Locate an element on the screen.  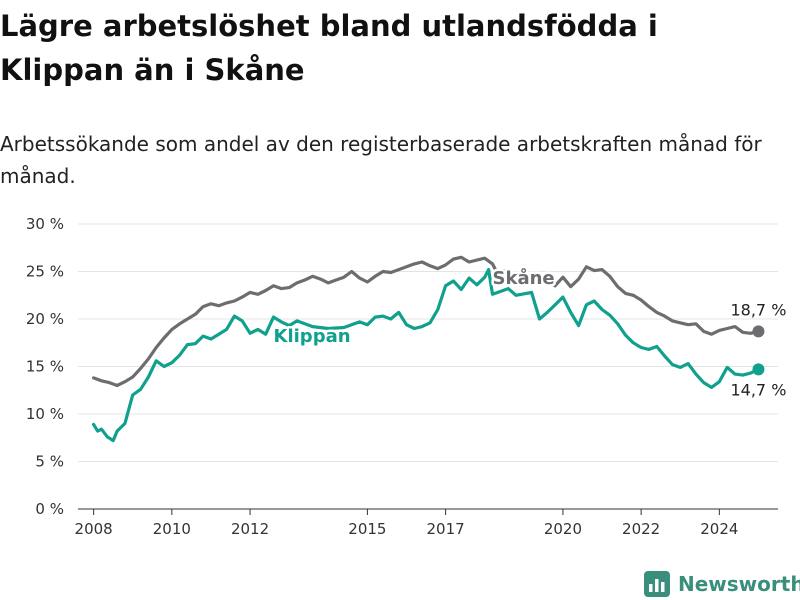
y-tick-label: 25 % is located at coordinates (45, 272).